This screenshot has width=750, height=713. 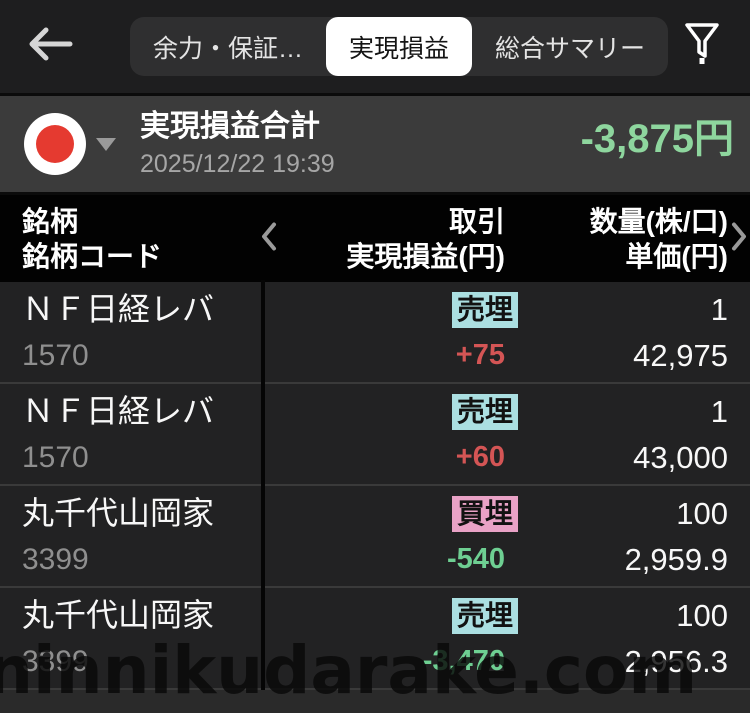 What do you see at coordinates (375, 434) in the screenshot?
I see `table-row: ＮＦ日経レバ 1570 売埋 +60 1 43,000` at bounding box center [375, 434].